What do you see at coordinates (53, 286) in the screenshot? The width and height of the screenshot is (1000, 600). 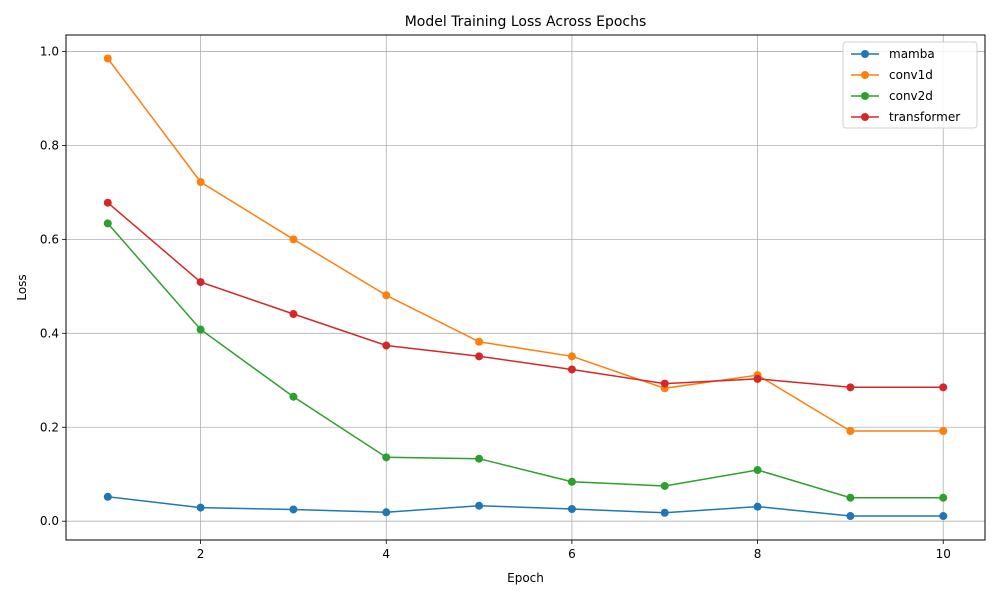 I see `y-axis: 0.0 0.2 0.4 0.6 0.8 1.0` at bounding box center [53, 286].